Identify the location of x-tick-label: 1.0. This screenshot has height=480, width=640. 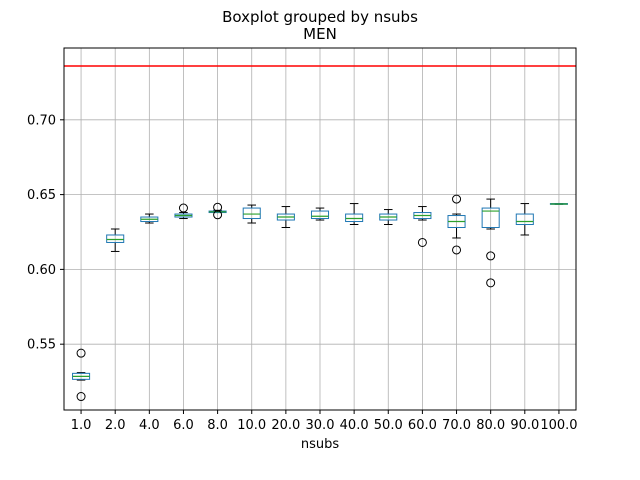
(81, 425).